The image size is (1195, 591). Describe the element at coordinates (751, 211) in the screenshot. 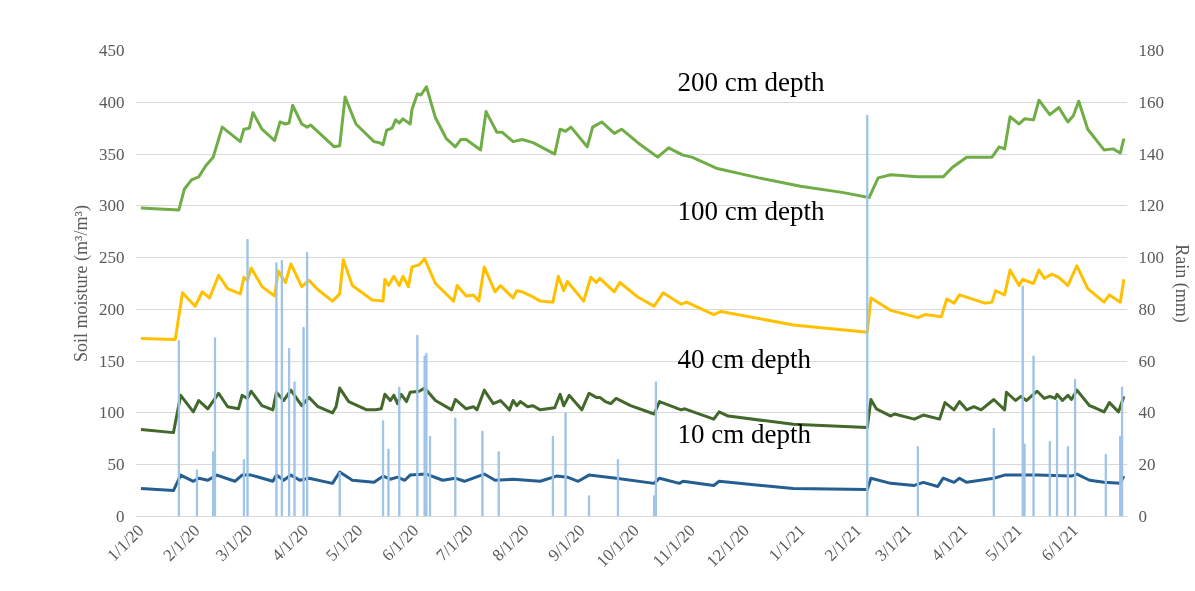

I see `annotation: 100 cm depth` at that location.